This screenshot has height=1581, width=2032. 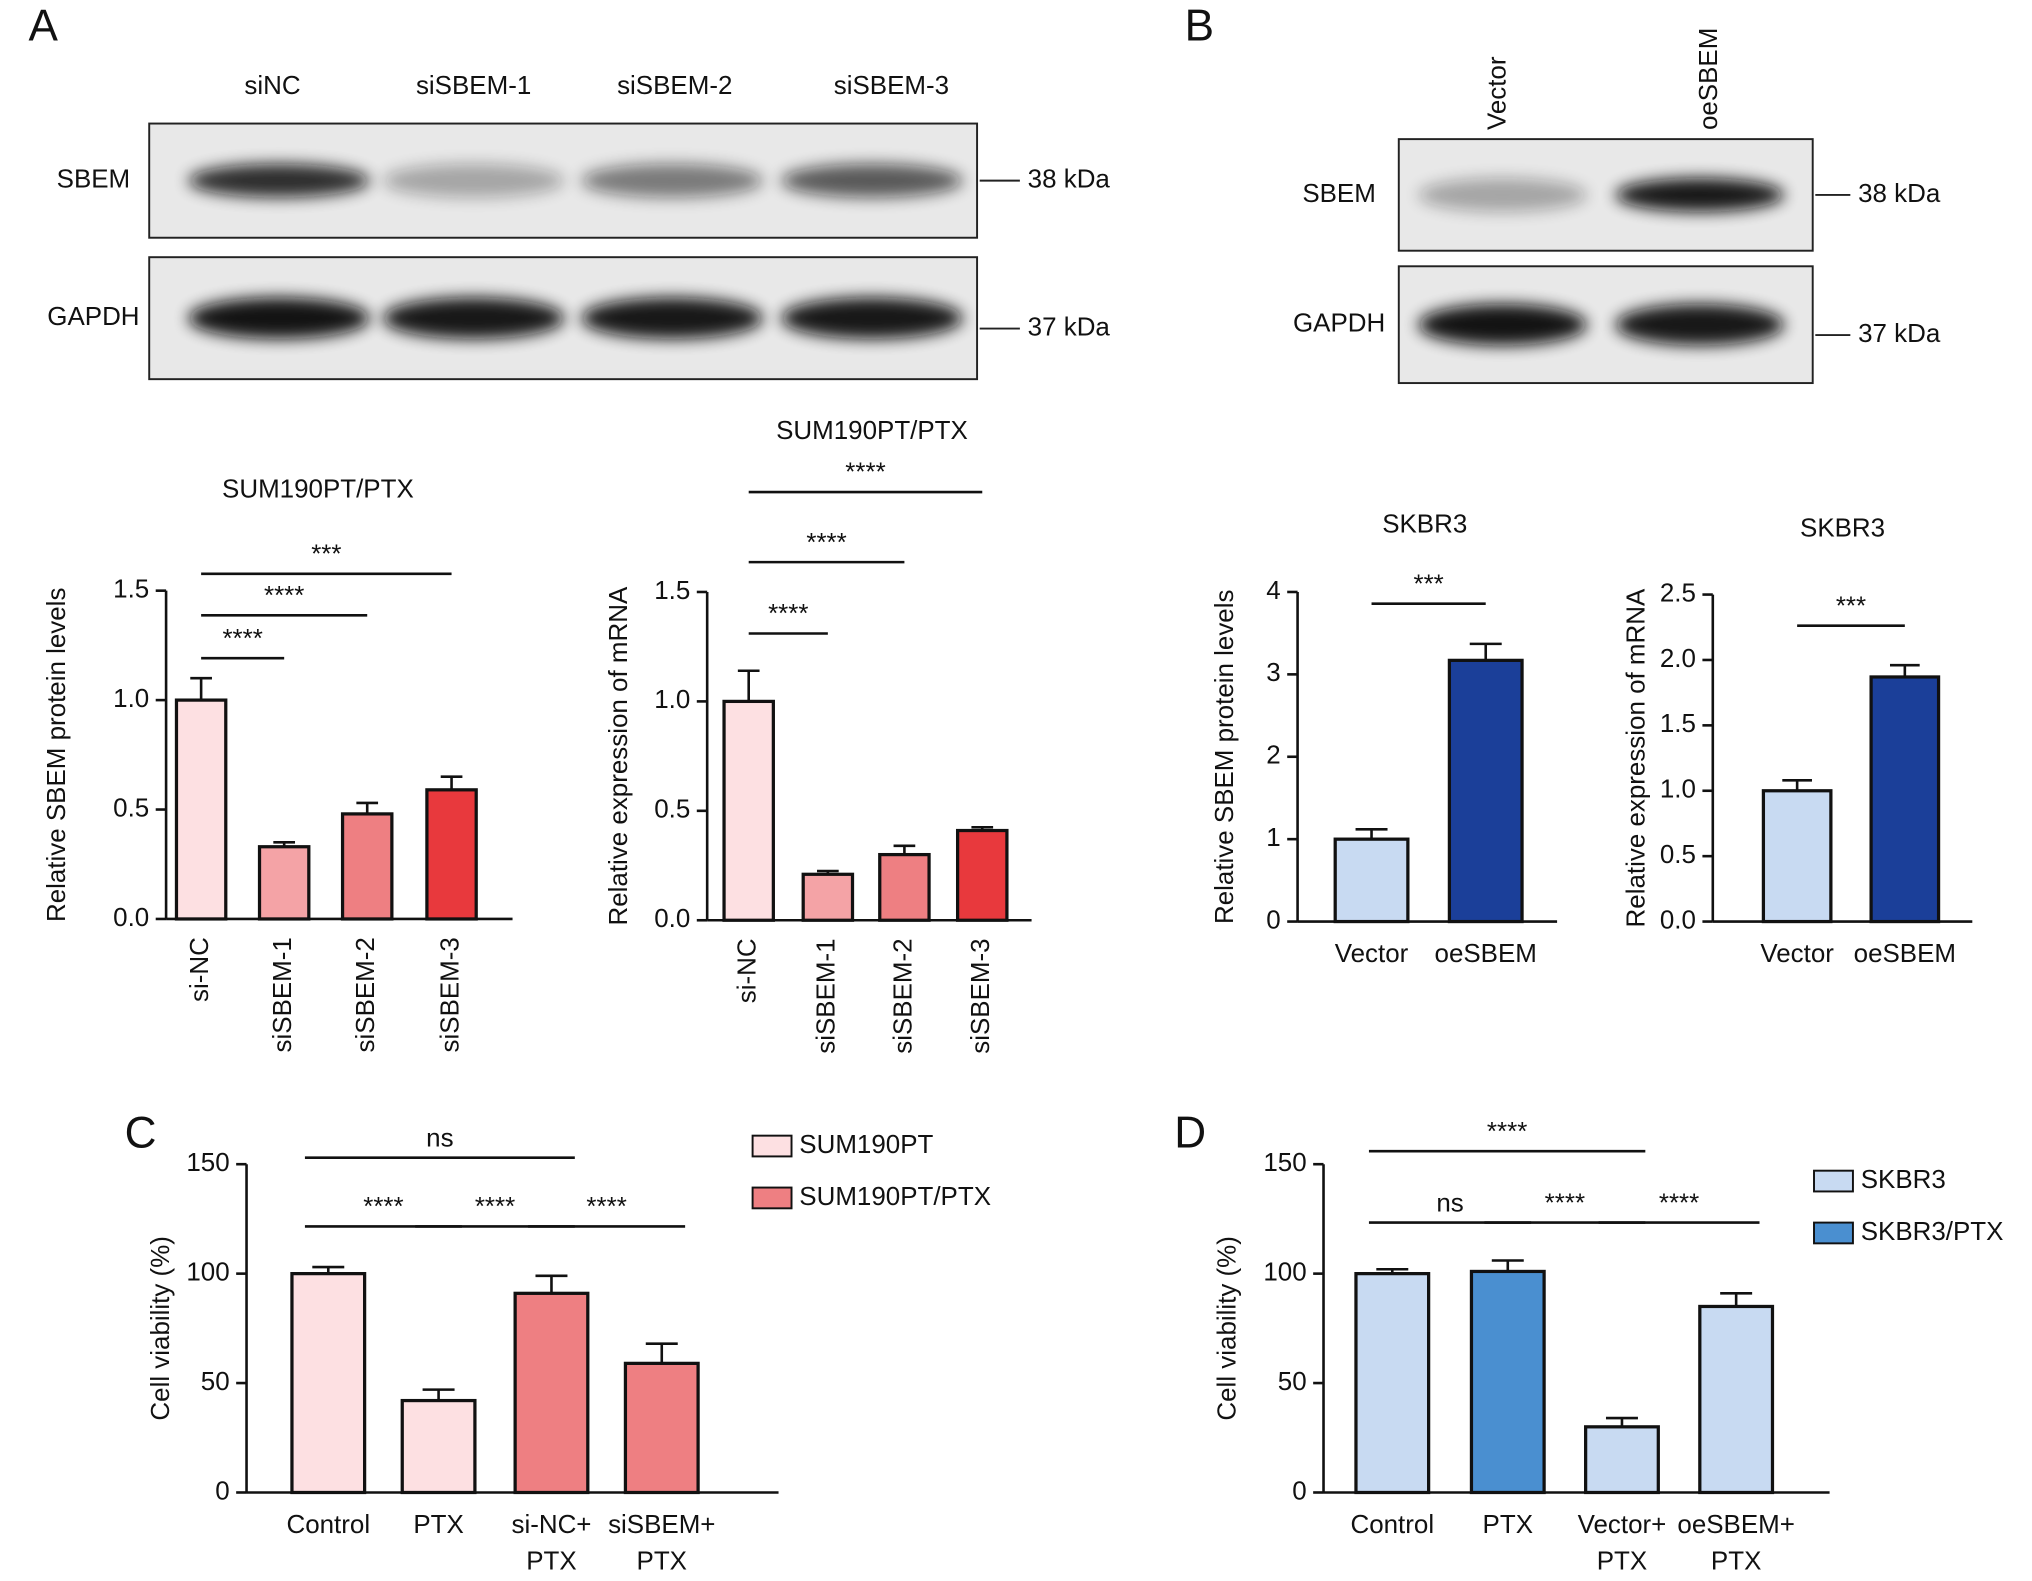 What do you see at coordinates (1736, 1543) in the screenshot?
I see `x-tick-label: oeSBEM+ PTX` at bounding box center [1736, 1543].